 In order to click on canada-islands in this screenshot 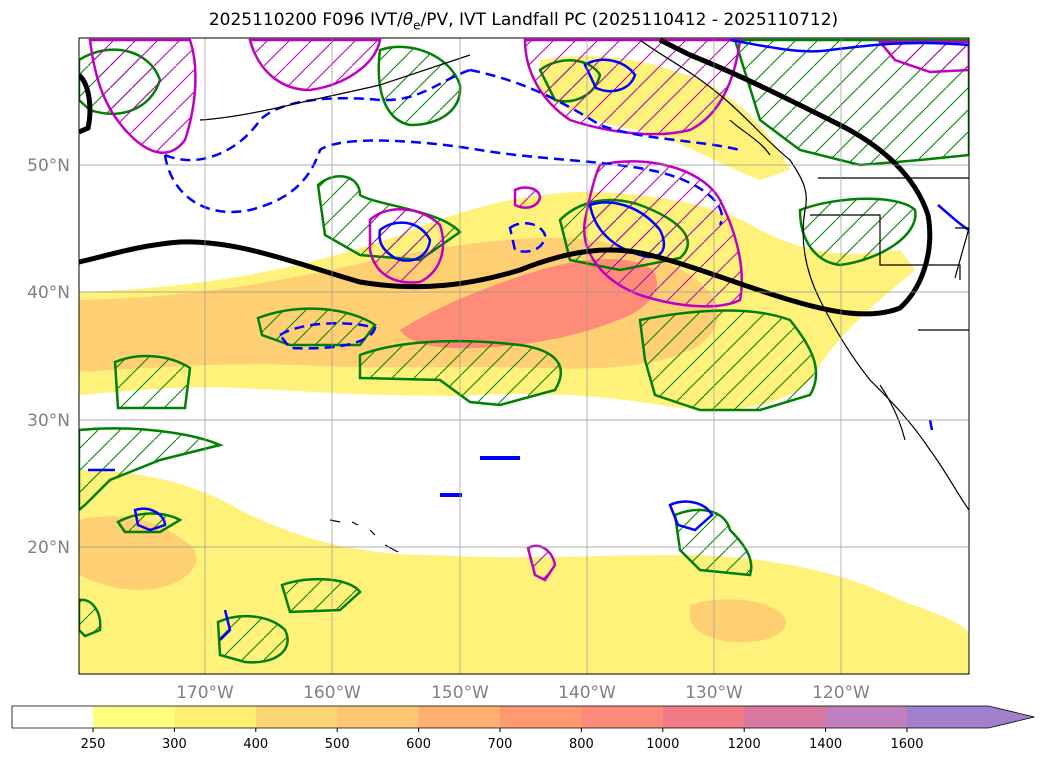, I will do `click(750, 137)`.